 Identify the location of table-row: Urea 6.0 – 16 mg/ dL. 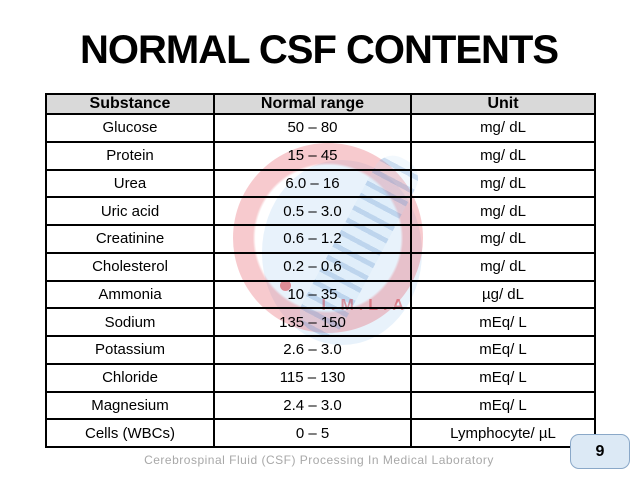
(320, 183).